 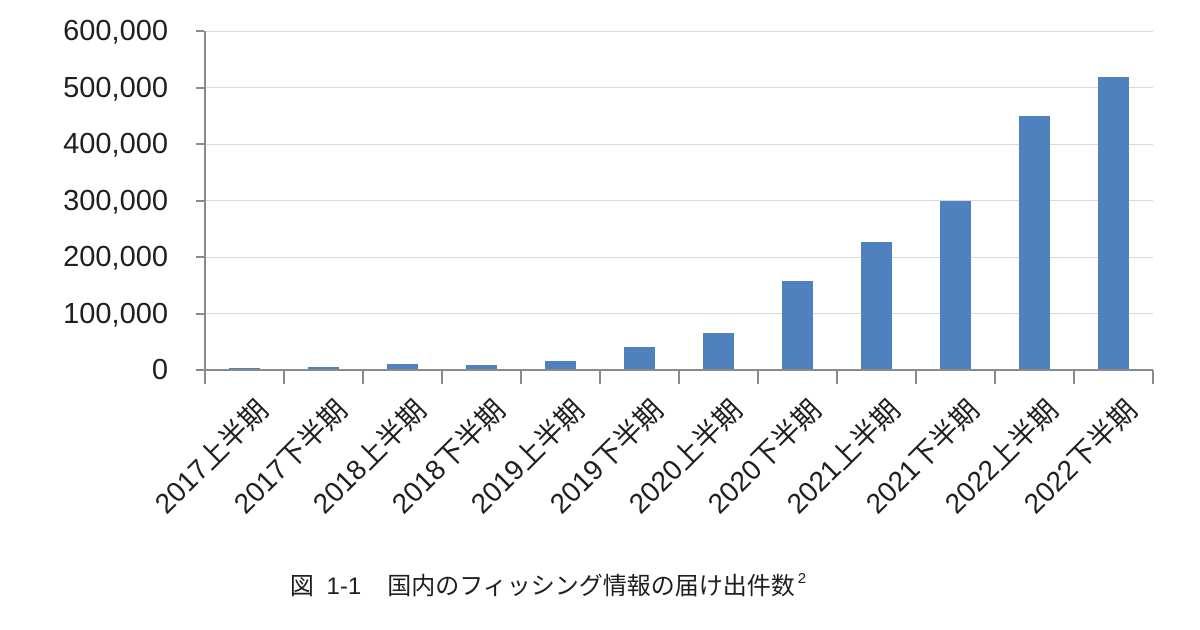 I want to click on bar-2018上半期, so click(x=402, y=367).